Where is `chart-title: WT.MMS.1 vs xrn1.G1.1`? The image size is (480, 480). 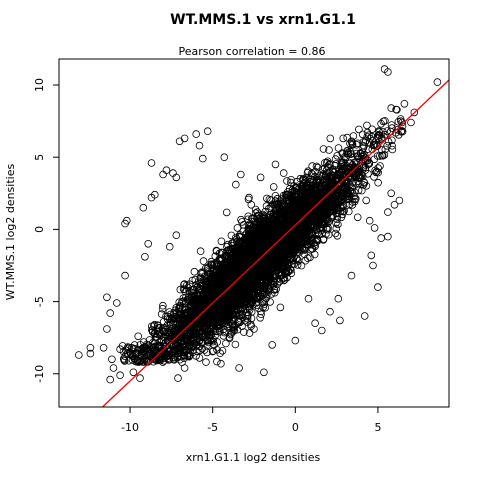 chart-title: WT.MMS.1 vs xrn1.G1.1 is located at coordinates (263, 20).